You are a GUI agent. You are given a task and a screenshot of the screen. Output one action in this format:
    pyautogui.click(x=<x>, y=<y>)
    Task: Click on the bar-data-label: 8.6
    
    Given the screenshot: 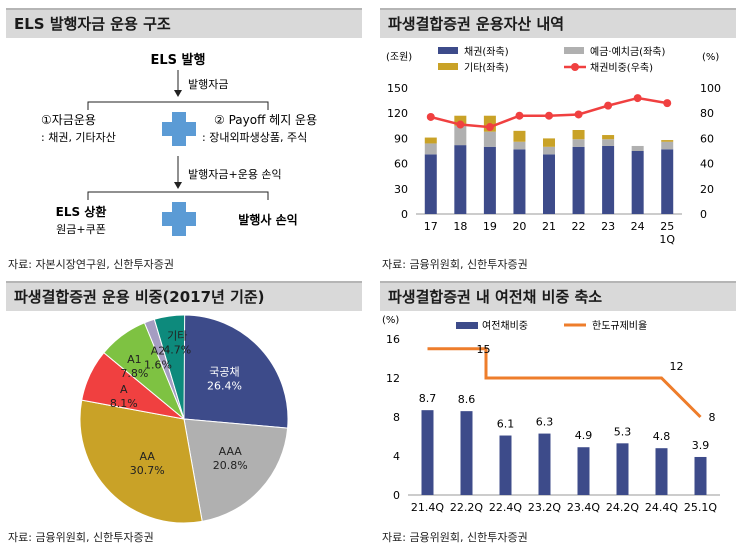 What is the action you would take?
    pyautogui.click(x=467, y=399)
    